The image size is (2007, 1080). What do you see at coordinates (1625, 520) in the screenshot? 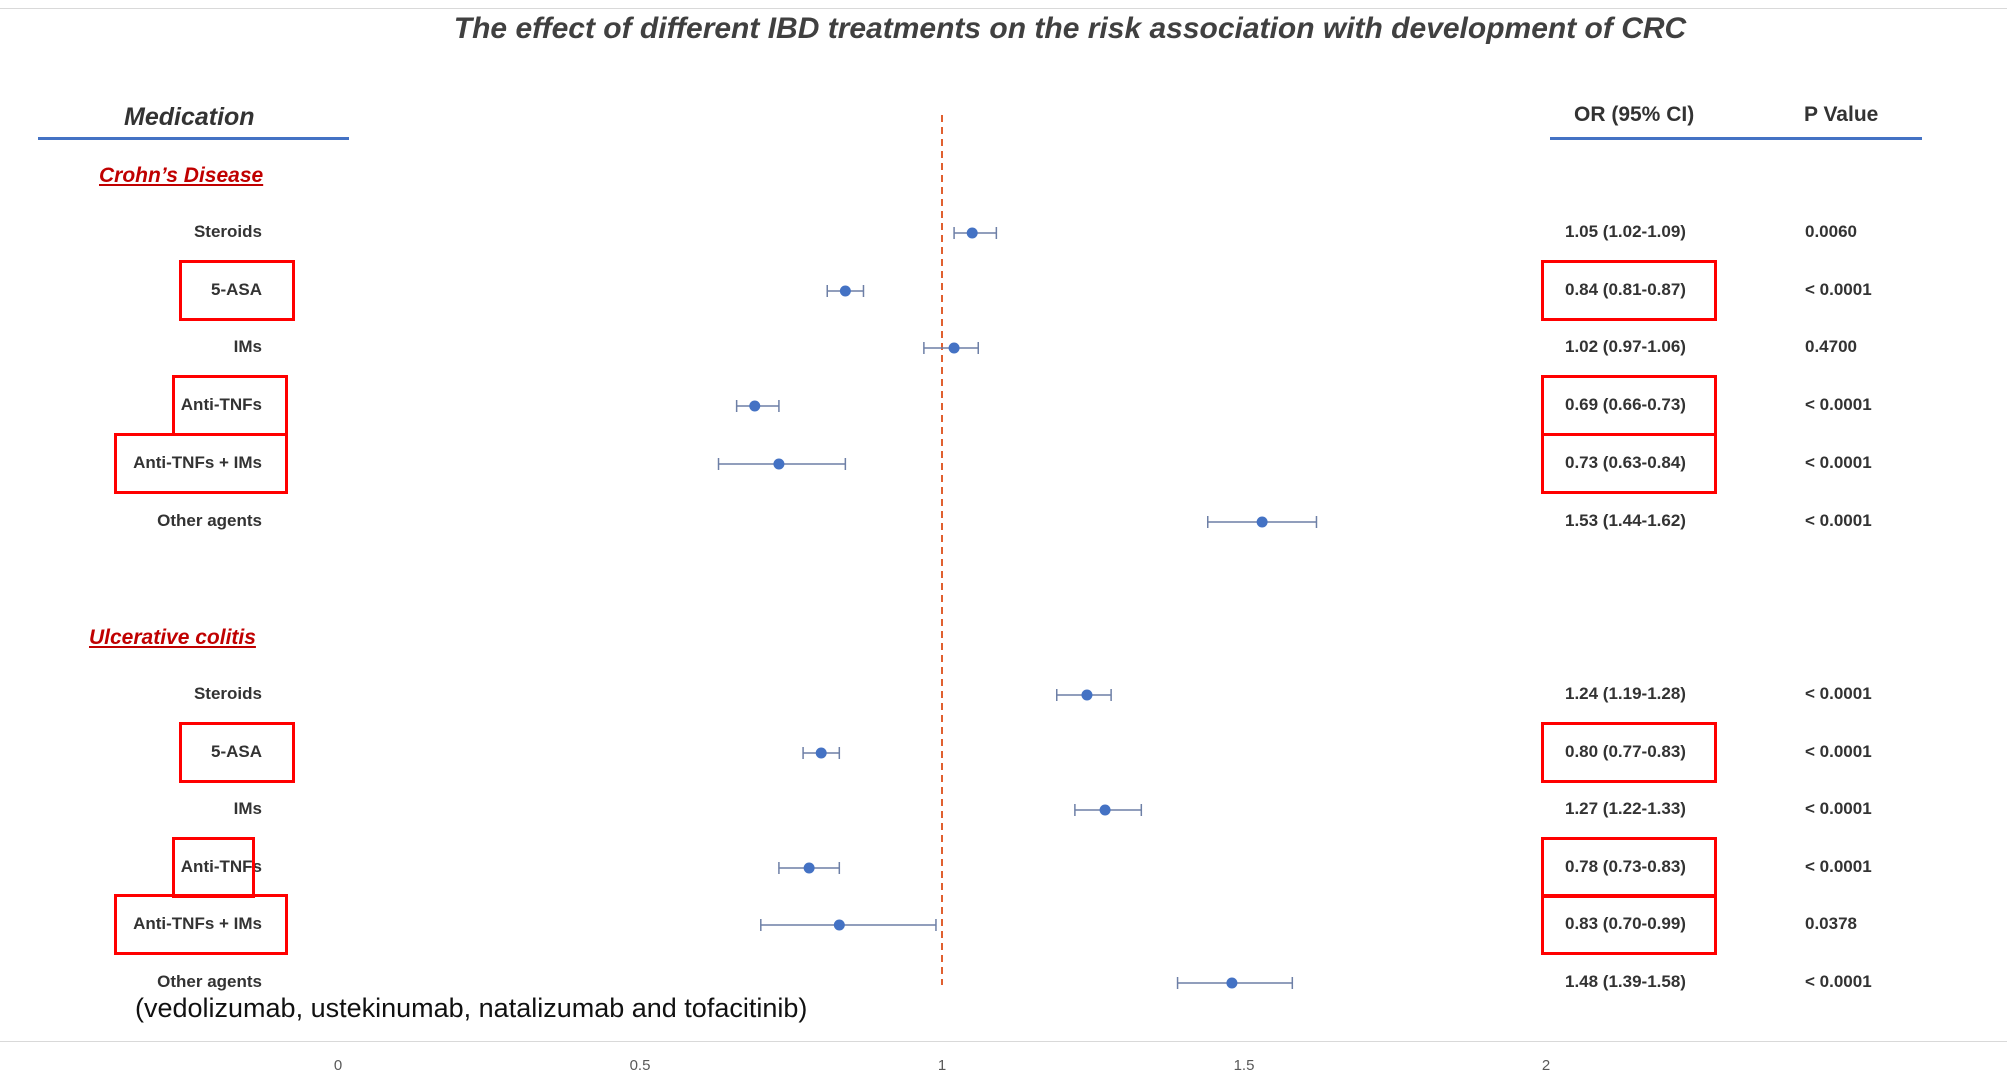
I see `or-ci-value: 1.53 (1.44-1.62)` at bounding box center [1625, 520].